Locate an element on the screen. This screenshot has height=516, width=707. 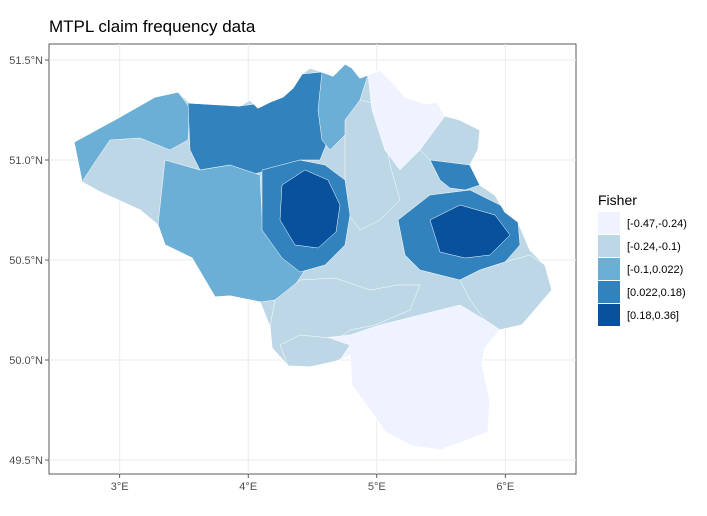
region-brussels-core is located at coordinates (310, 209).